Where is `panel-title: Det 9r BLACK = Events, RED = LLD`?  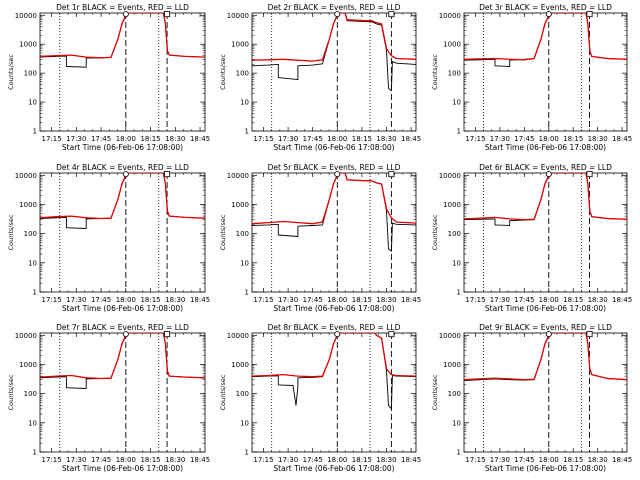 panel-title: Det 9r BLACK = Events, RED = LLD is located at coordinates (545, 327).